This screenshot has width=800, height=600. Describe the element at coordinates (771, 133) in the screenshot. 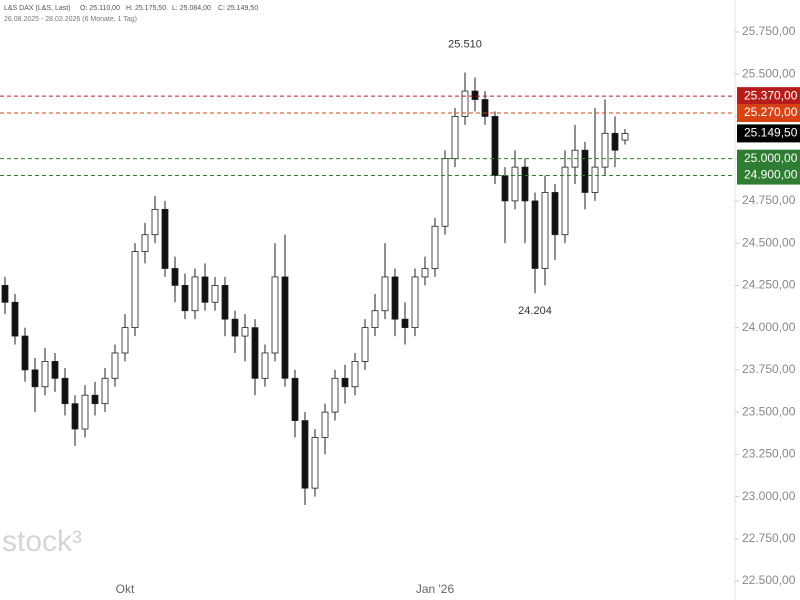

I see `price-label: 25.149,50` at that location.